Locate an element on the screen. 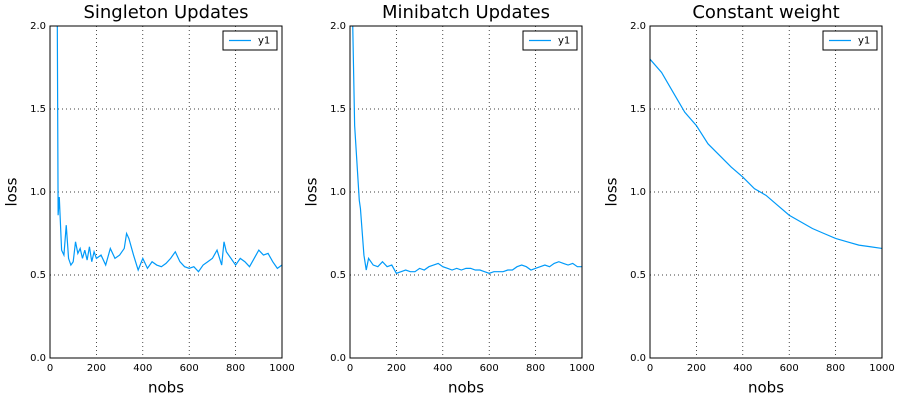  data-line is located at coordinates (766, 154).